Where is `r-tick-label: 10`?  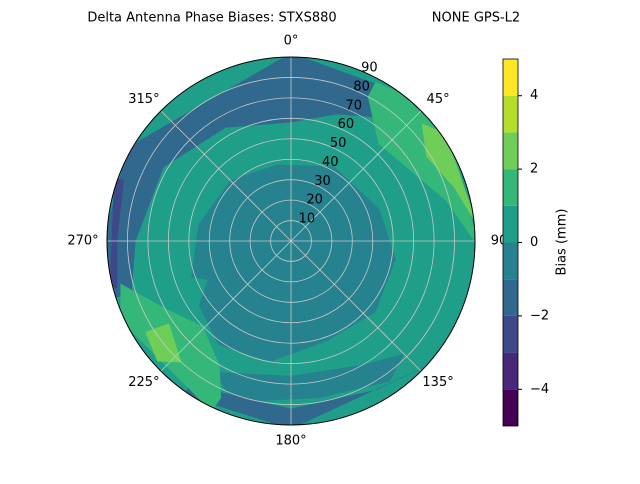
r-tick-label: 10 is located at coordinates (307, 219).